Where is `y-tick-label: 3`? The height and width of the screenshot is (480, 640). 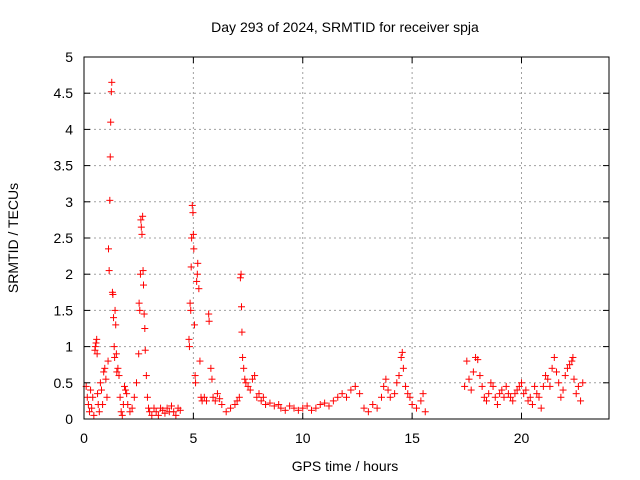
y-tick-label: 3 is located at coordinates (69, 202).